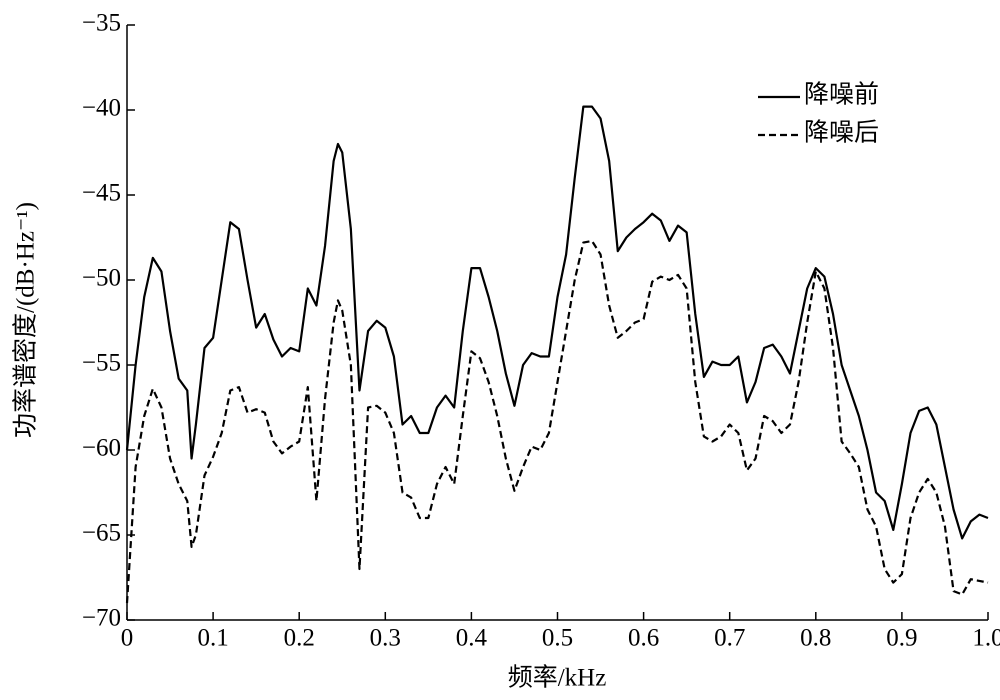  Describe the element at coordinates (101, 533) in the screenshot. I see `y-tick-label: −65` at that location.